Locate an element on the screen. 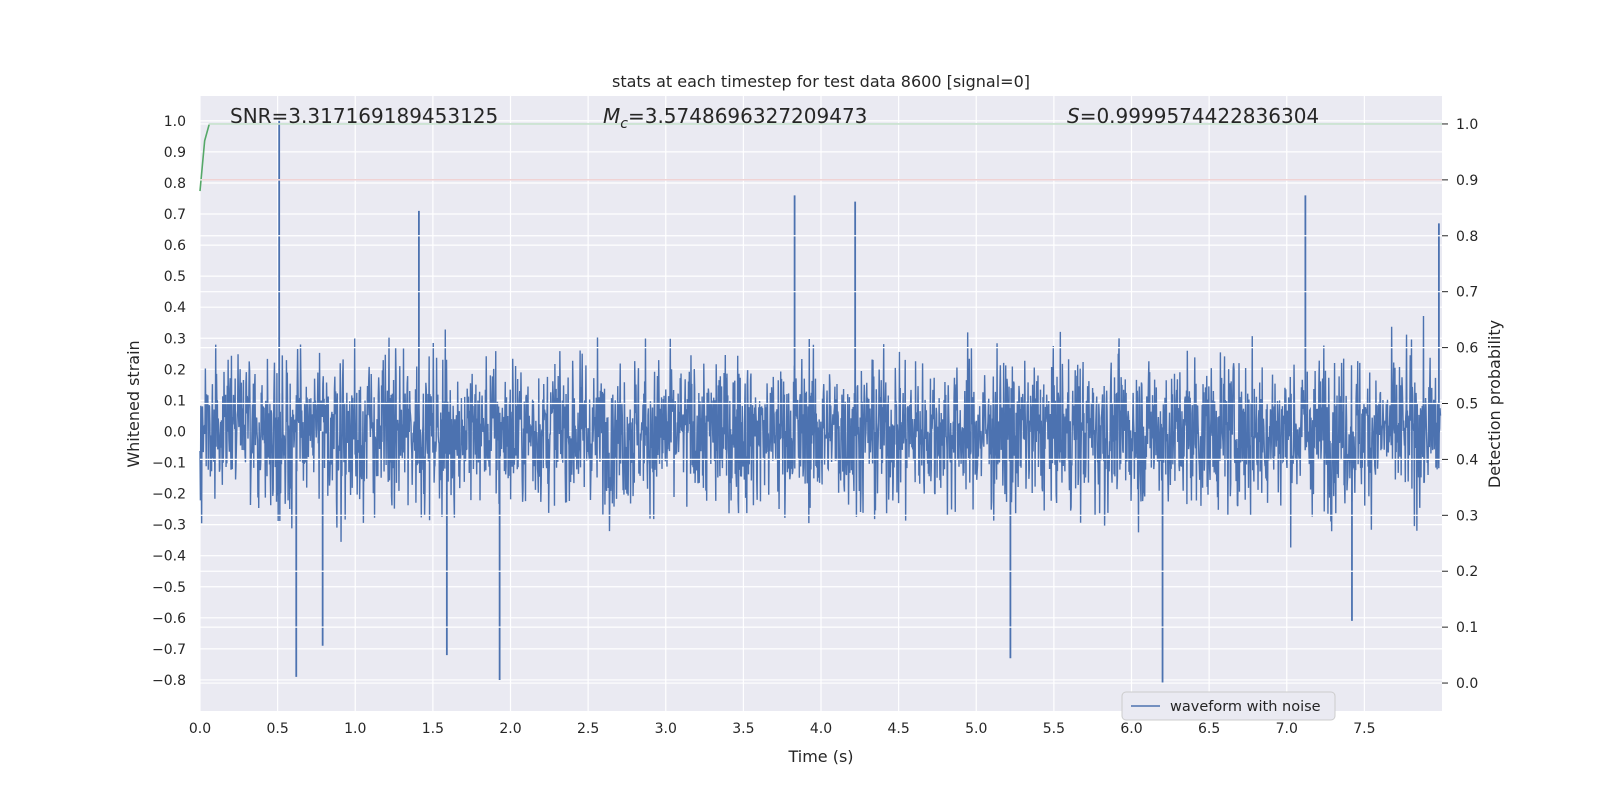  x-tick-label: 0.0 is located at coordinates (200, 729).